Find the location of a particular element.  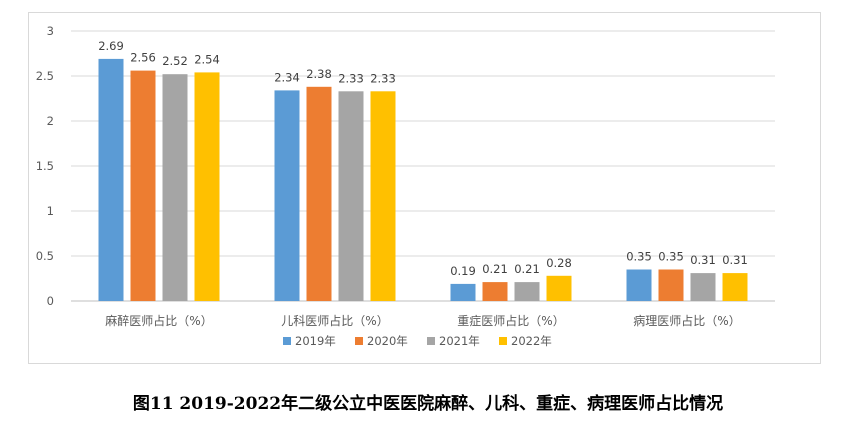

category-label: 重症医师占比（%） is located at coordinates (510, 320).